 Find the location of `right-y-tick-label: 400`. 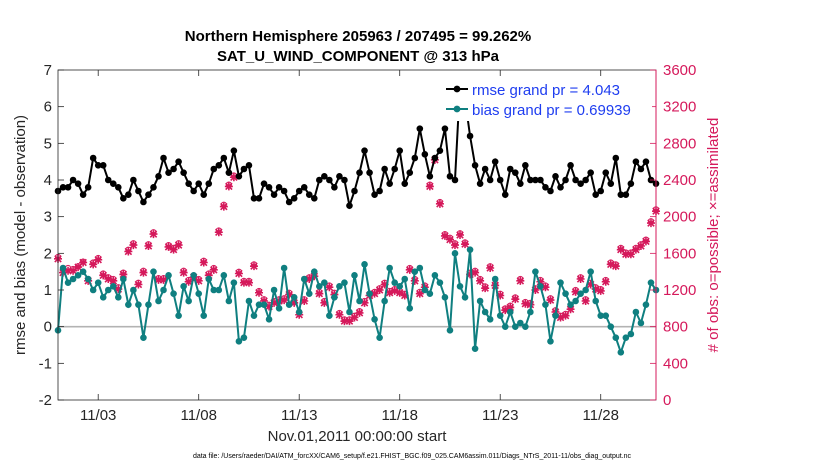

right-y-tick-label: 400 is located at coordinates (675, 363).